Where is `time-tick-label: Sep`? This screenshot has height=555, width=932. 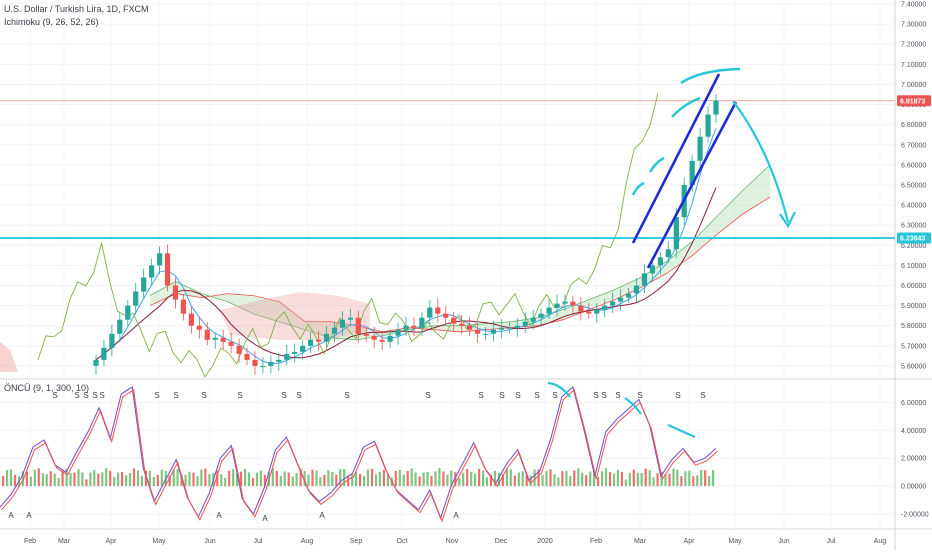
time-tick-label: Sep is located at coordinates (356, 541).